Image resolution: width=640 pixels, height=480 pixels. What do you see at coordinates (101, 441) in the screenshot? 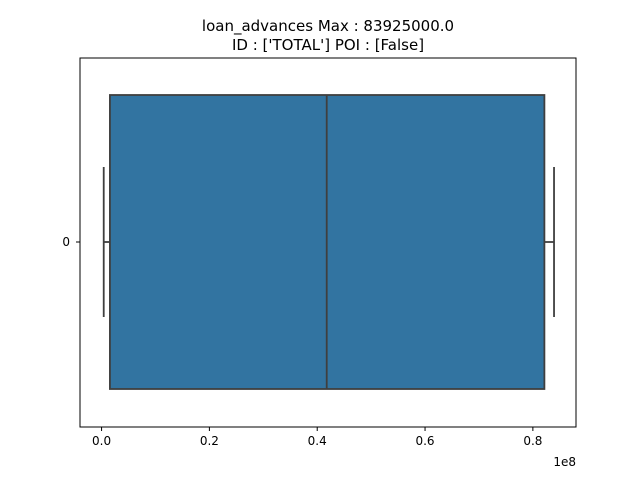
I see `x-tick-label: 0.0` at bounding box center [101, 441].